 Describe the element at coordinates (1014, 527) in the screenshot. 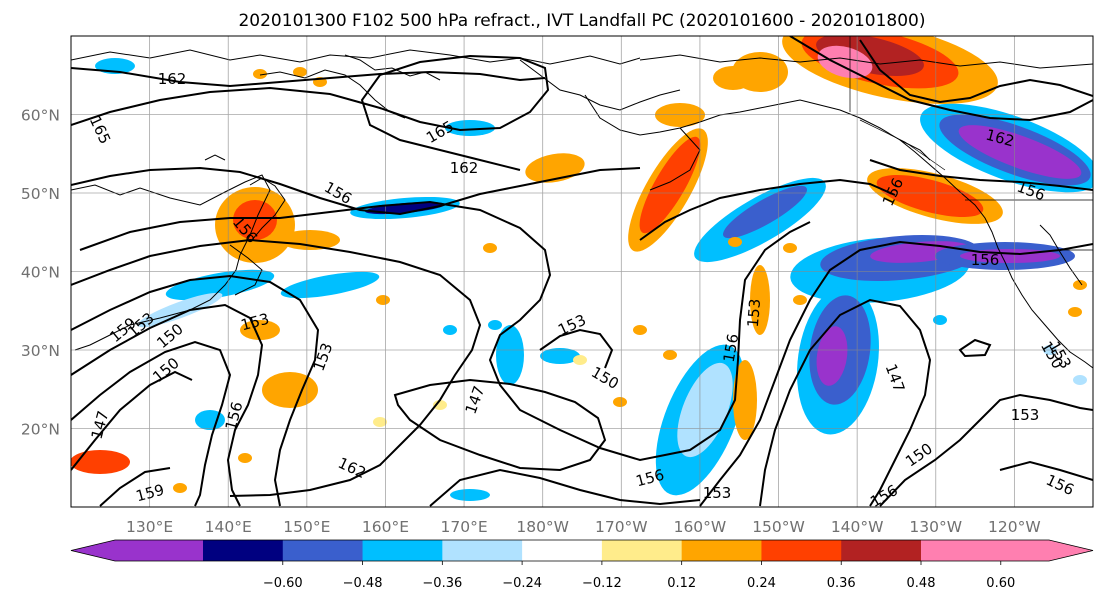

I see `lon-tick-label: 120°W` at that location.